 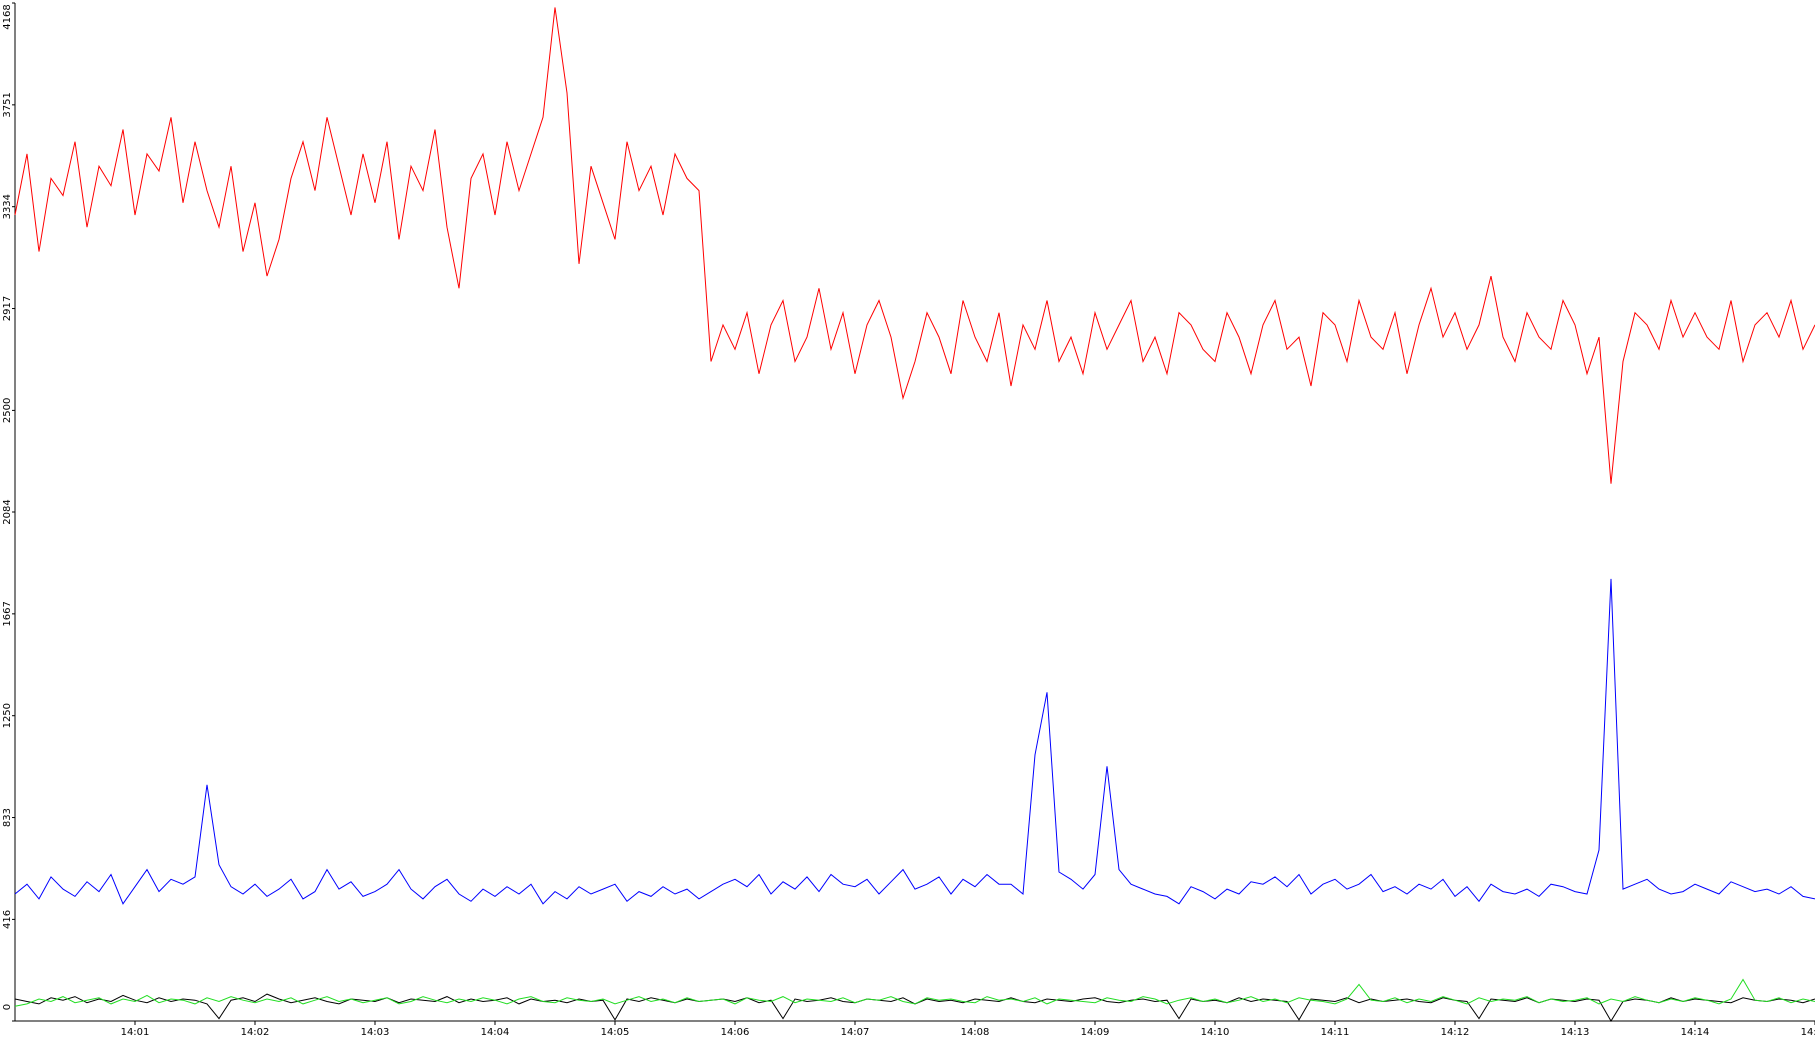 What do you see at coordinates (1215, 1032) in the screenshot?
I see `x-tick-label: 14:10` at bounding box center [1215, 1032].